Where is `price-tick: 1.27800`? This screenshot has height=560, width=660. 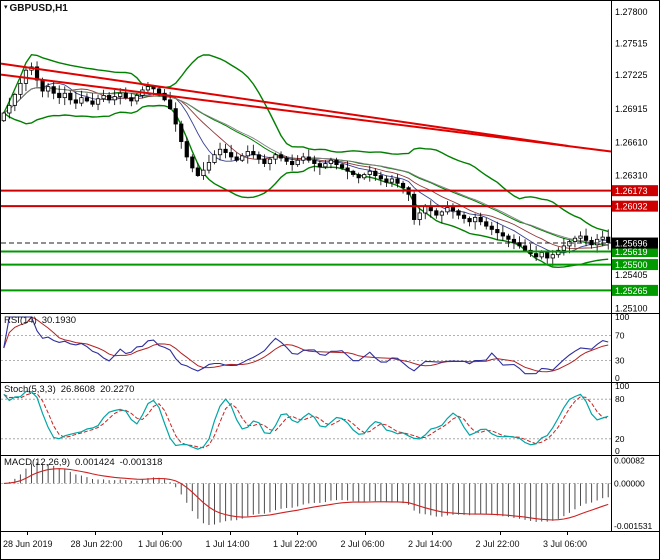
price-tick: 1.27800 is located at coordinates (631, 12).